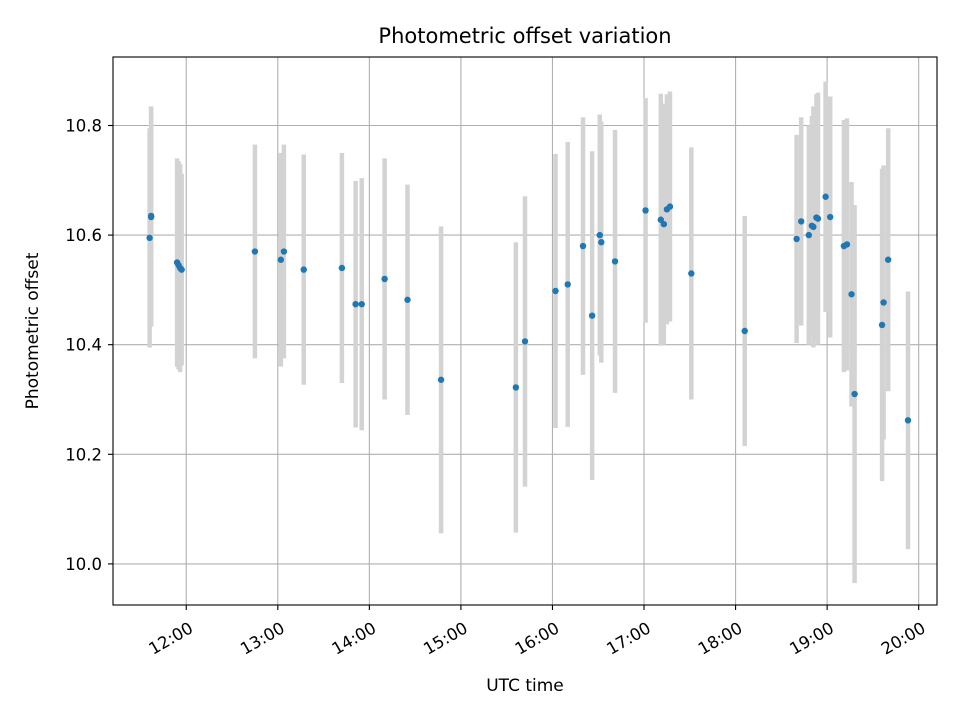 This screenshot has width=960, height=720. What do you see at coordinates (33, 330) in the screenshot?
I see `y-axis-label: Photometric offset` at bounding box center [33, 330].